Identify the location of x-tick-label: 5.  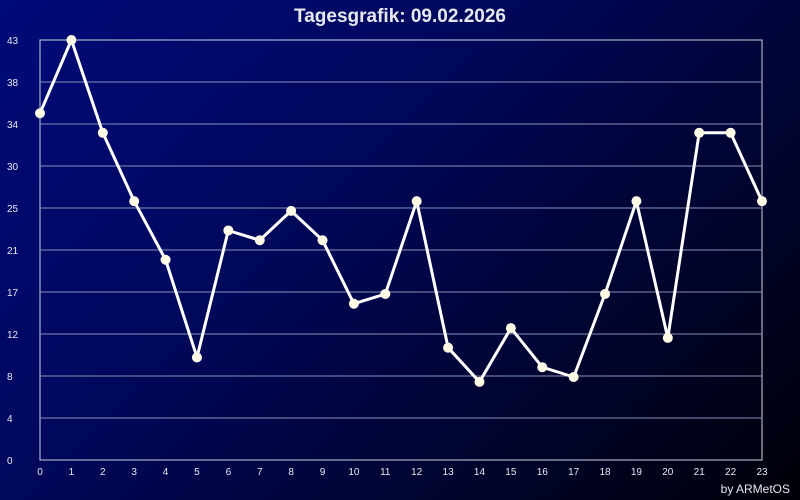
(197, 472).